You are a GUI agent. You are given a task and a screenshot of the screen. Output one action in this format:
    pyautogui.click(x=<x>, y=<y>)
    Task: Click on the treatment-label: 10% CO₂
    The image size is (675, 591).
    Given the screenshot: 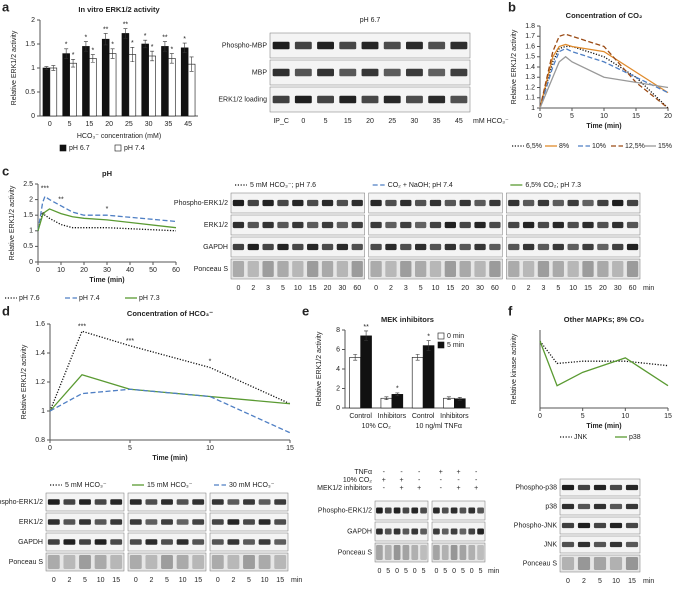 What is the action you would take?
    pyautogui.click(x=357, y=480)
    